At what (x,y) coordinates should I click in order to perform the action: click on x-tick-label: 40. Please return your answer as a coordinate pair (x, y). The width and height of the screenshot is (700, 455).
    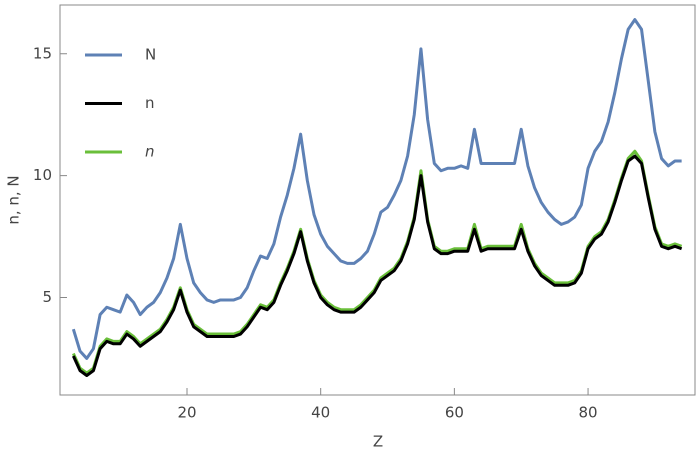
    Looking at the image, I should click on (320, 413).